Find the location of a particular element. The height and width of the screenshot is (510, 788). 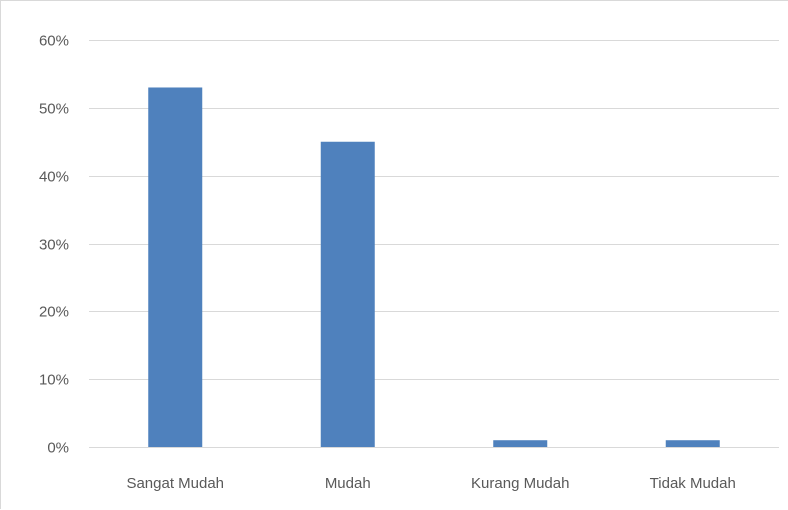

x-tick-label: Kurang Mudah is located at coordinates (520, 483).